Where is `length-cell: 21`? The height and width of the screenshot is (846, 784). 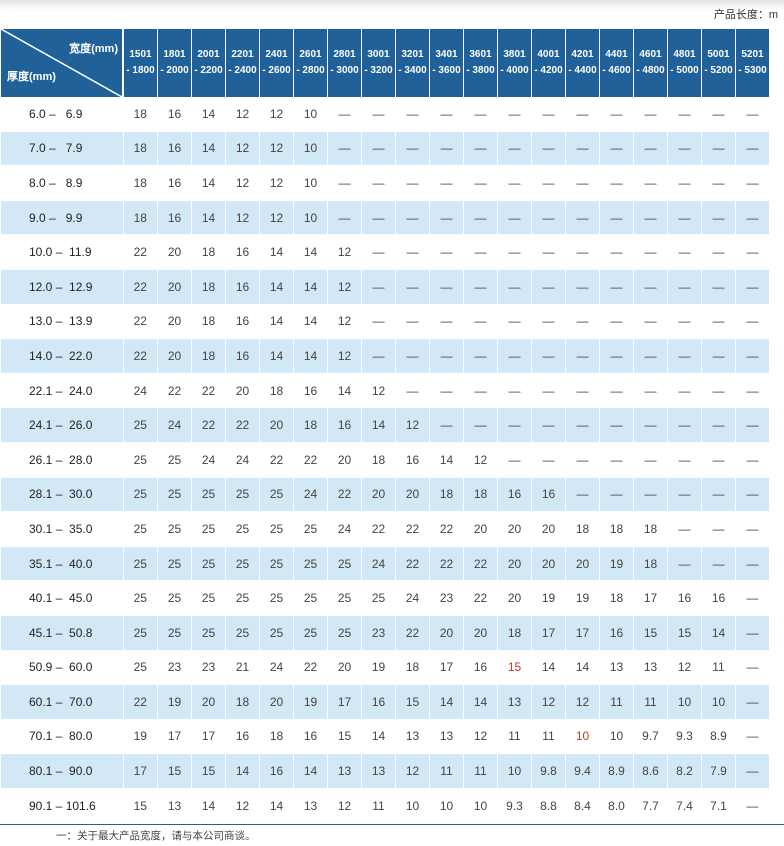
length-cell: 21 is located at coordinates (242, 668).